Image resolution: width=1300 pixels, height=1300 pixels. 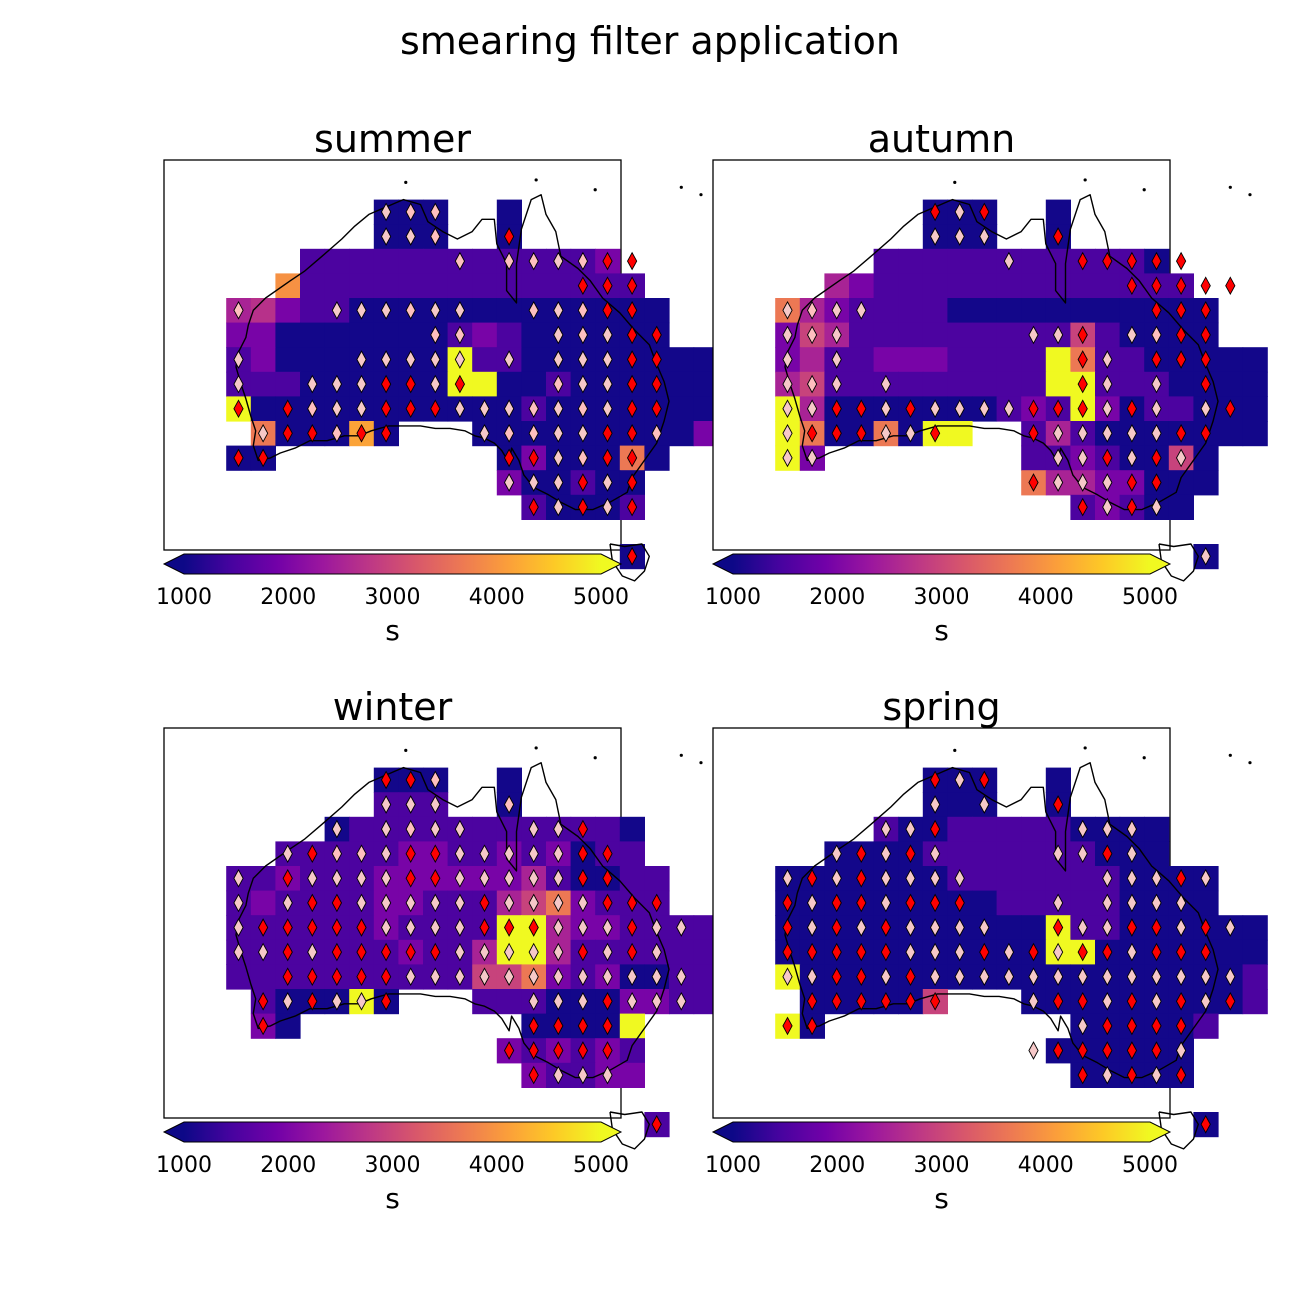 What do you see at coordinates (1001, 920) in the screenshot?
I see `coastline-mainland` at bounding box center [1001, 920].